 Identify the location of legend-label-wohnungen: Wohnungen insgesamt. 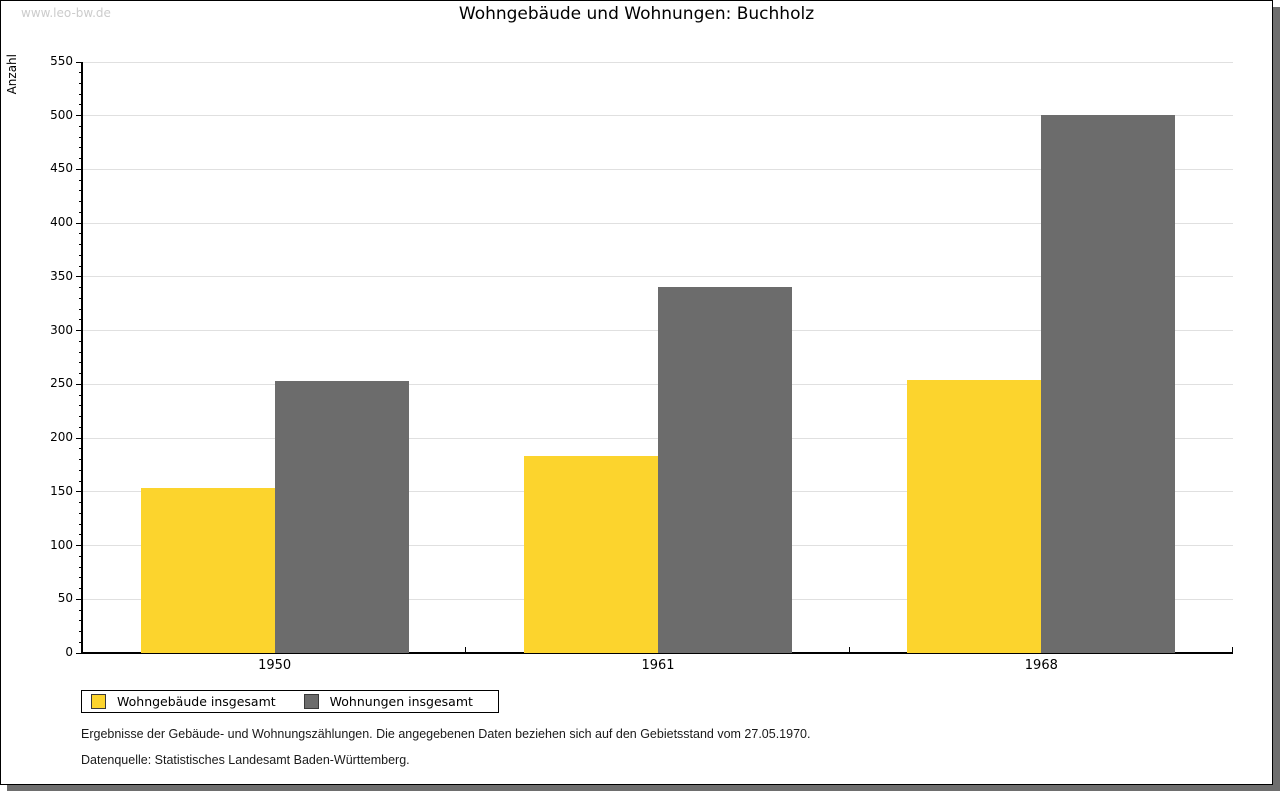
(401, 701).